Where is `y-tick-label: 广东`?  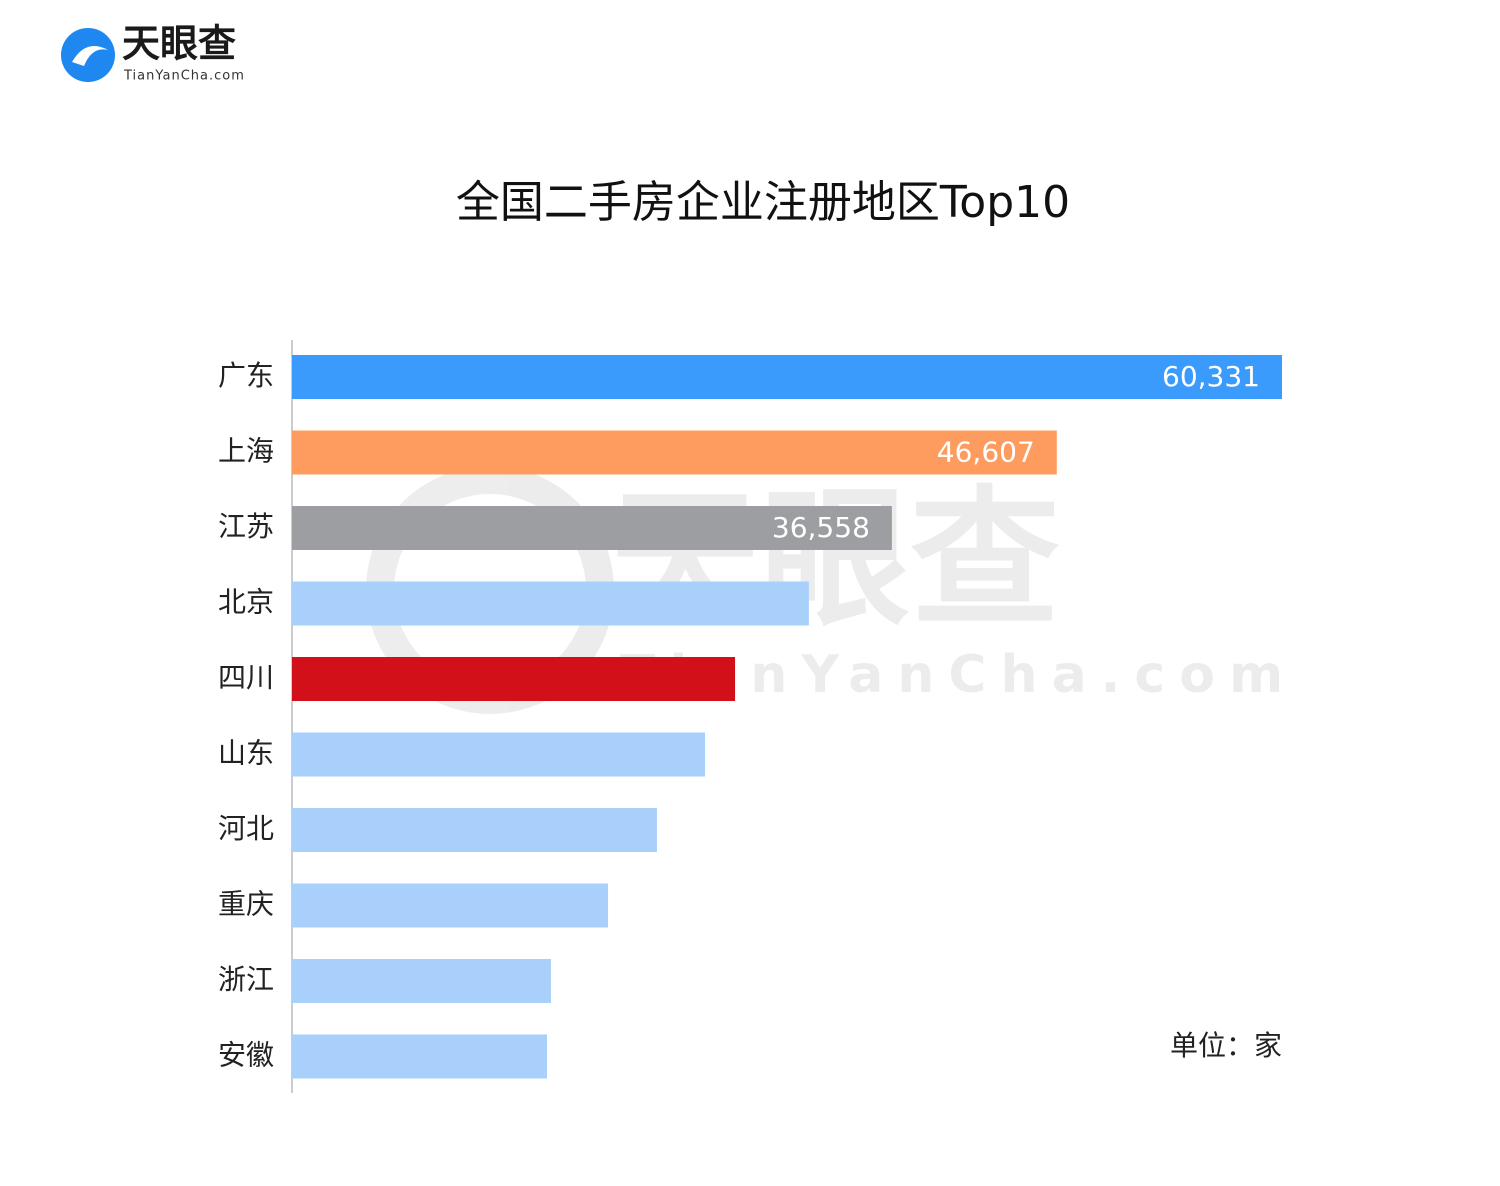 y-tick-label: 广东 is located at coordinates (246, 375).